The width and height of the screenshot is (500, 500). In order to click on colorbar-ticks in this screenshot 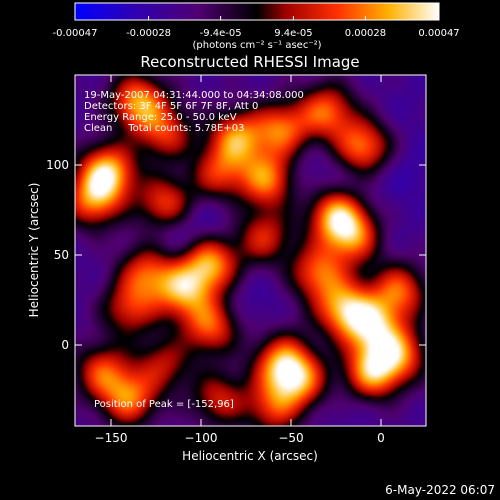, I will do `click(257, 18)`.